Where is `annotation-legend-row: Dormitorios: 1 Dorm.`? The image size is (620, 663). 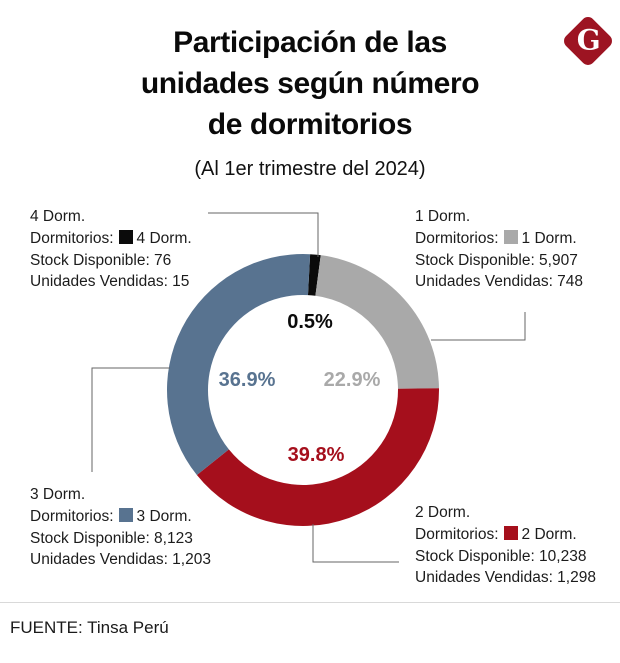 annotation-legend-row: Dormitorios: 1 Dorm. is located at coordinates (499, 239).